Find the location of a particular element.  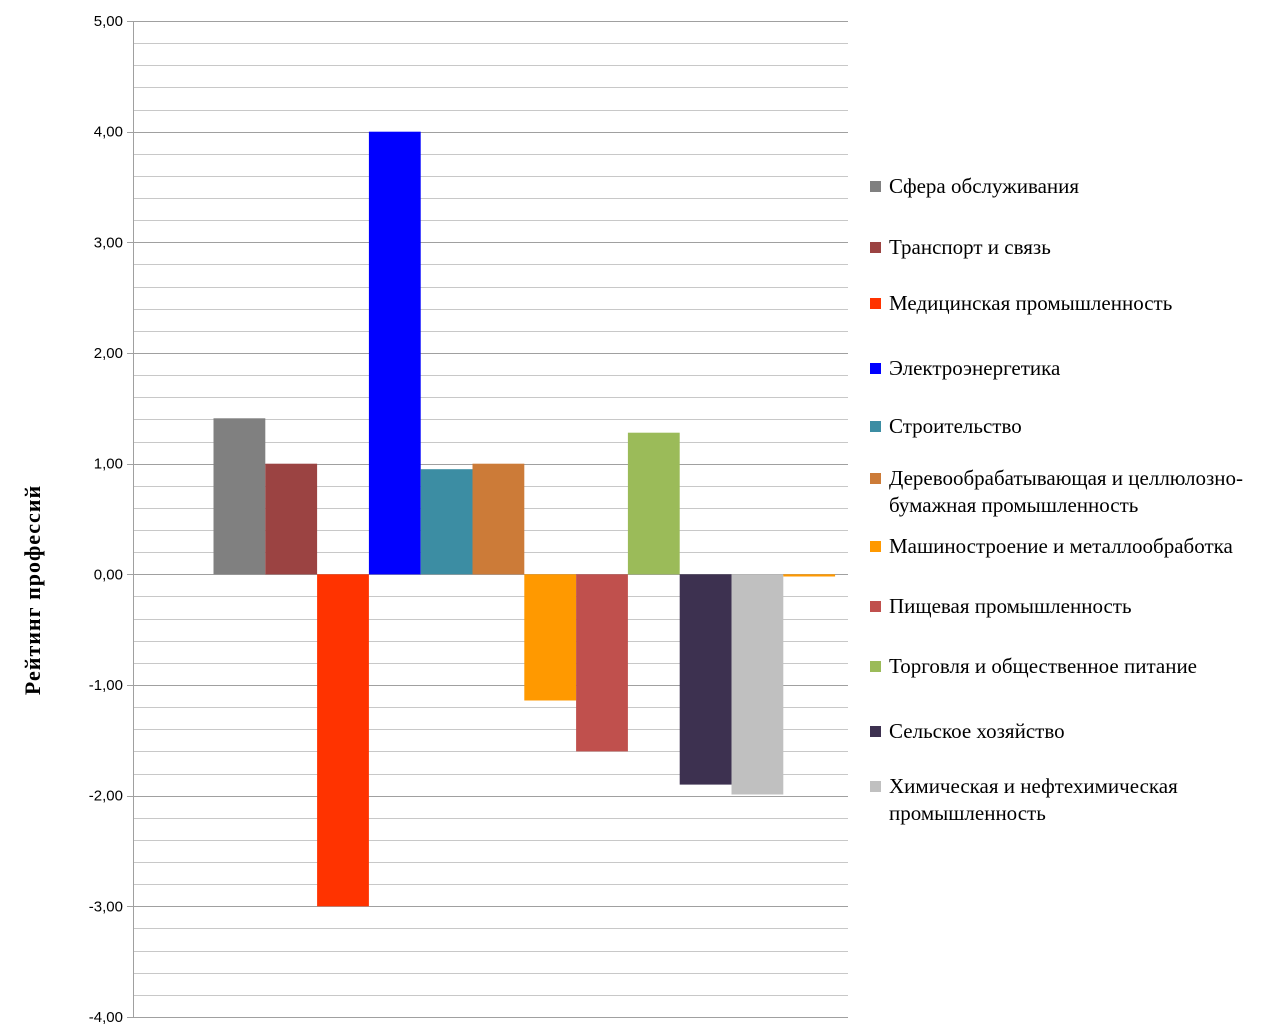

legend-label: Торговля и общественное питание is located at coordinates (1043, 666).